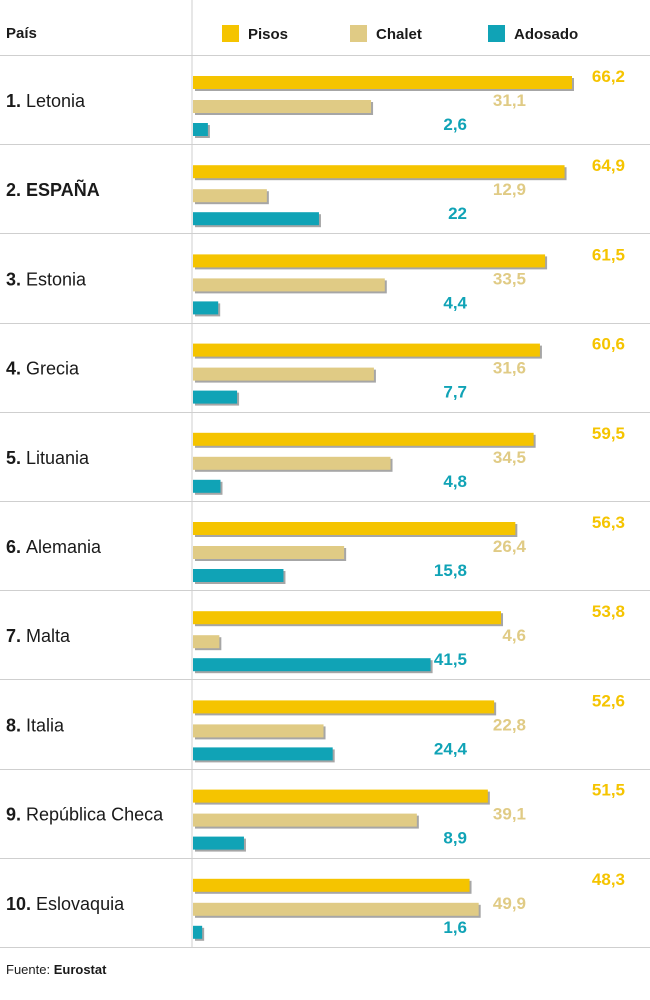 Image resolution: width=650 pixels, height=1000 pixels. I want to click on value-label-pisos: 66,2, so click(608, 76).